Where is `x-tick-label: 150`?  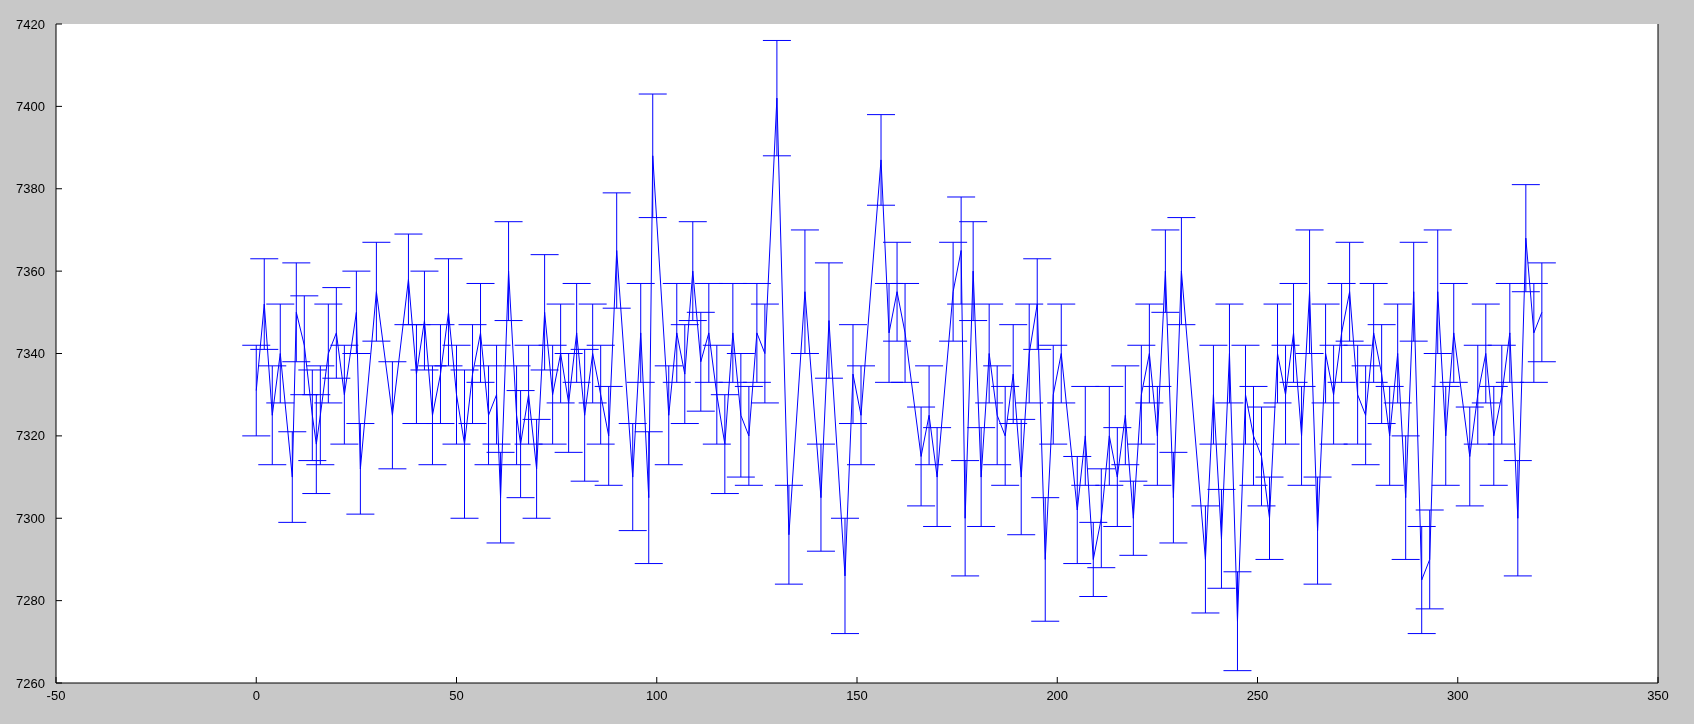
x-tick-label: 150 is located at coordinates (857, 696).